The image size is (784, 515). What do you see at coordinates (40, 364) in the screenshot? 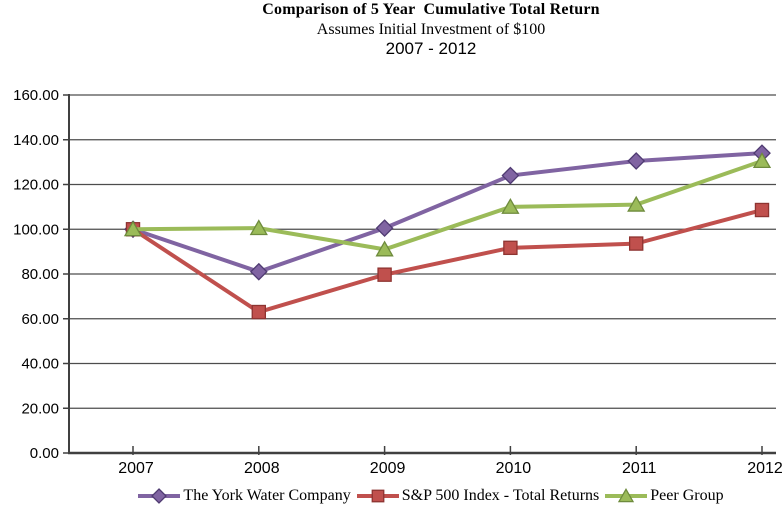
I see `y-tick-label: 40.00` at bounding box center [40, 364].